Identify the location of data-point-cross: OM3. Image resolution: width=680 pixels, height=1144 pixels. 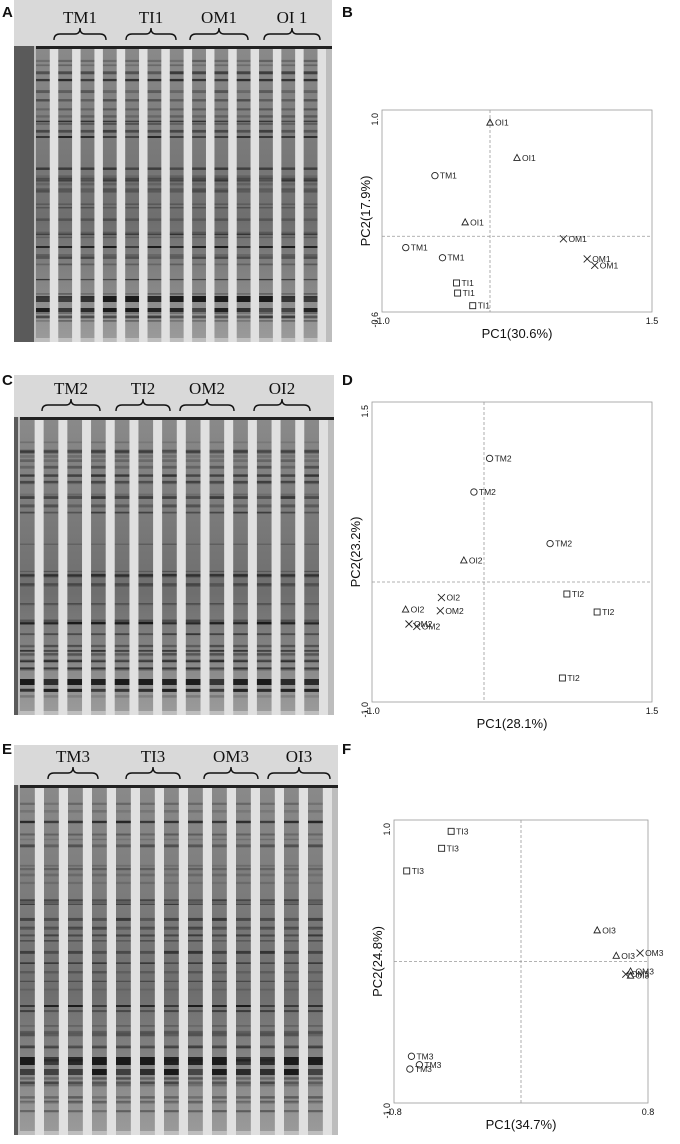
(650, 953).